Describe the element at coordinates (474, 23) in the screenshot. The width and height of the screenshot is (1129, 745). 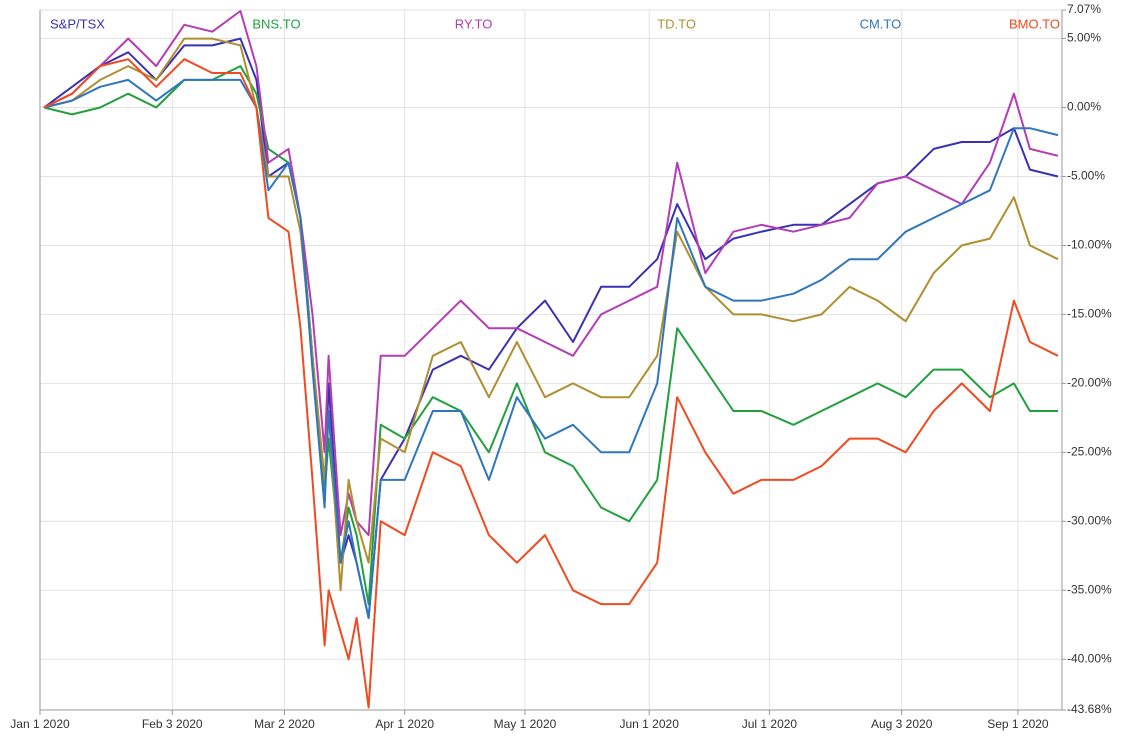
I see `legend-label: RY.TO` at that location.